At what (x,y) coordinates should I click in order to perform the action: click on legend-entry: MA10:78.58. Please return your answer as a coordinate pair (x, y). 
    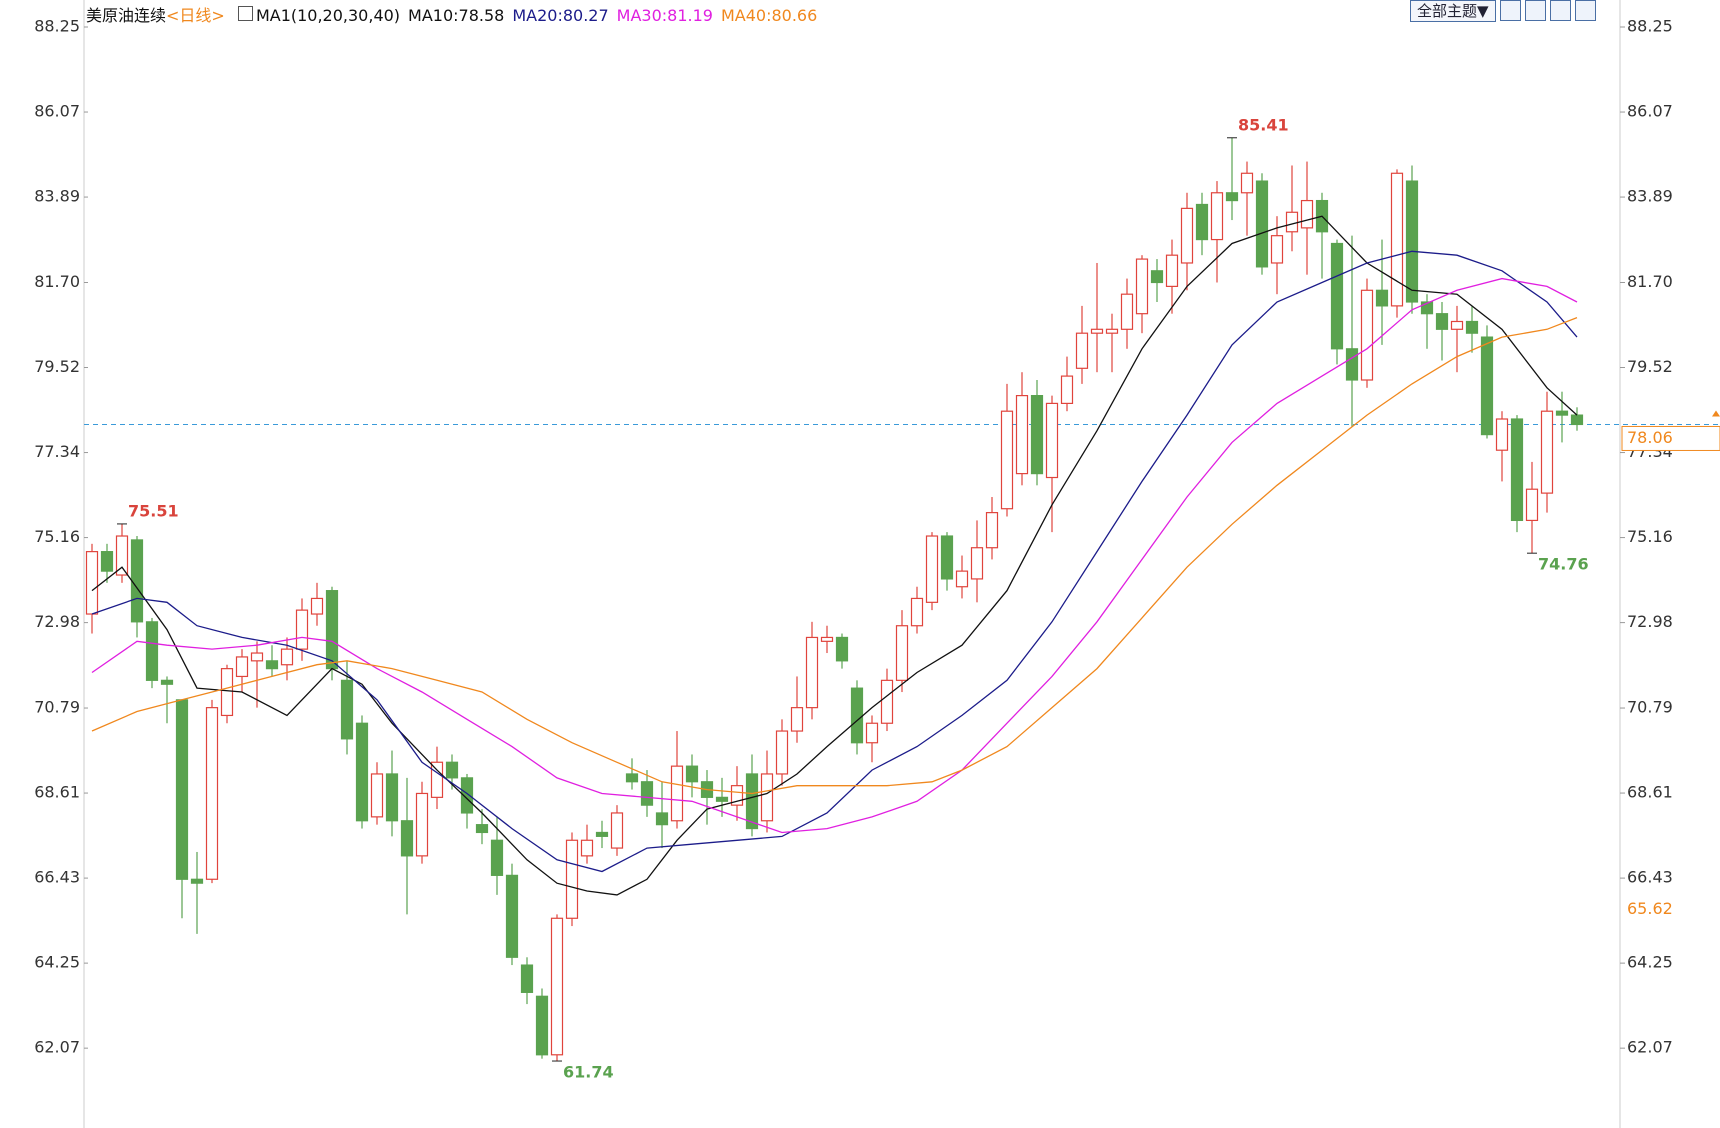
    Looking at the image, I should click on (456, 15).